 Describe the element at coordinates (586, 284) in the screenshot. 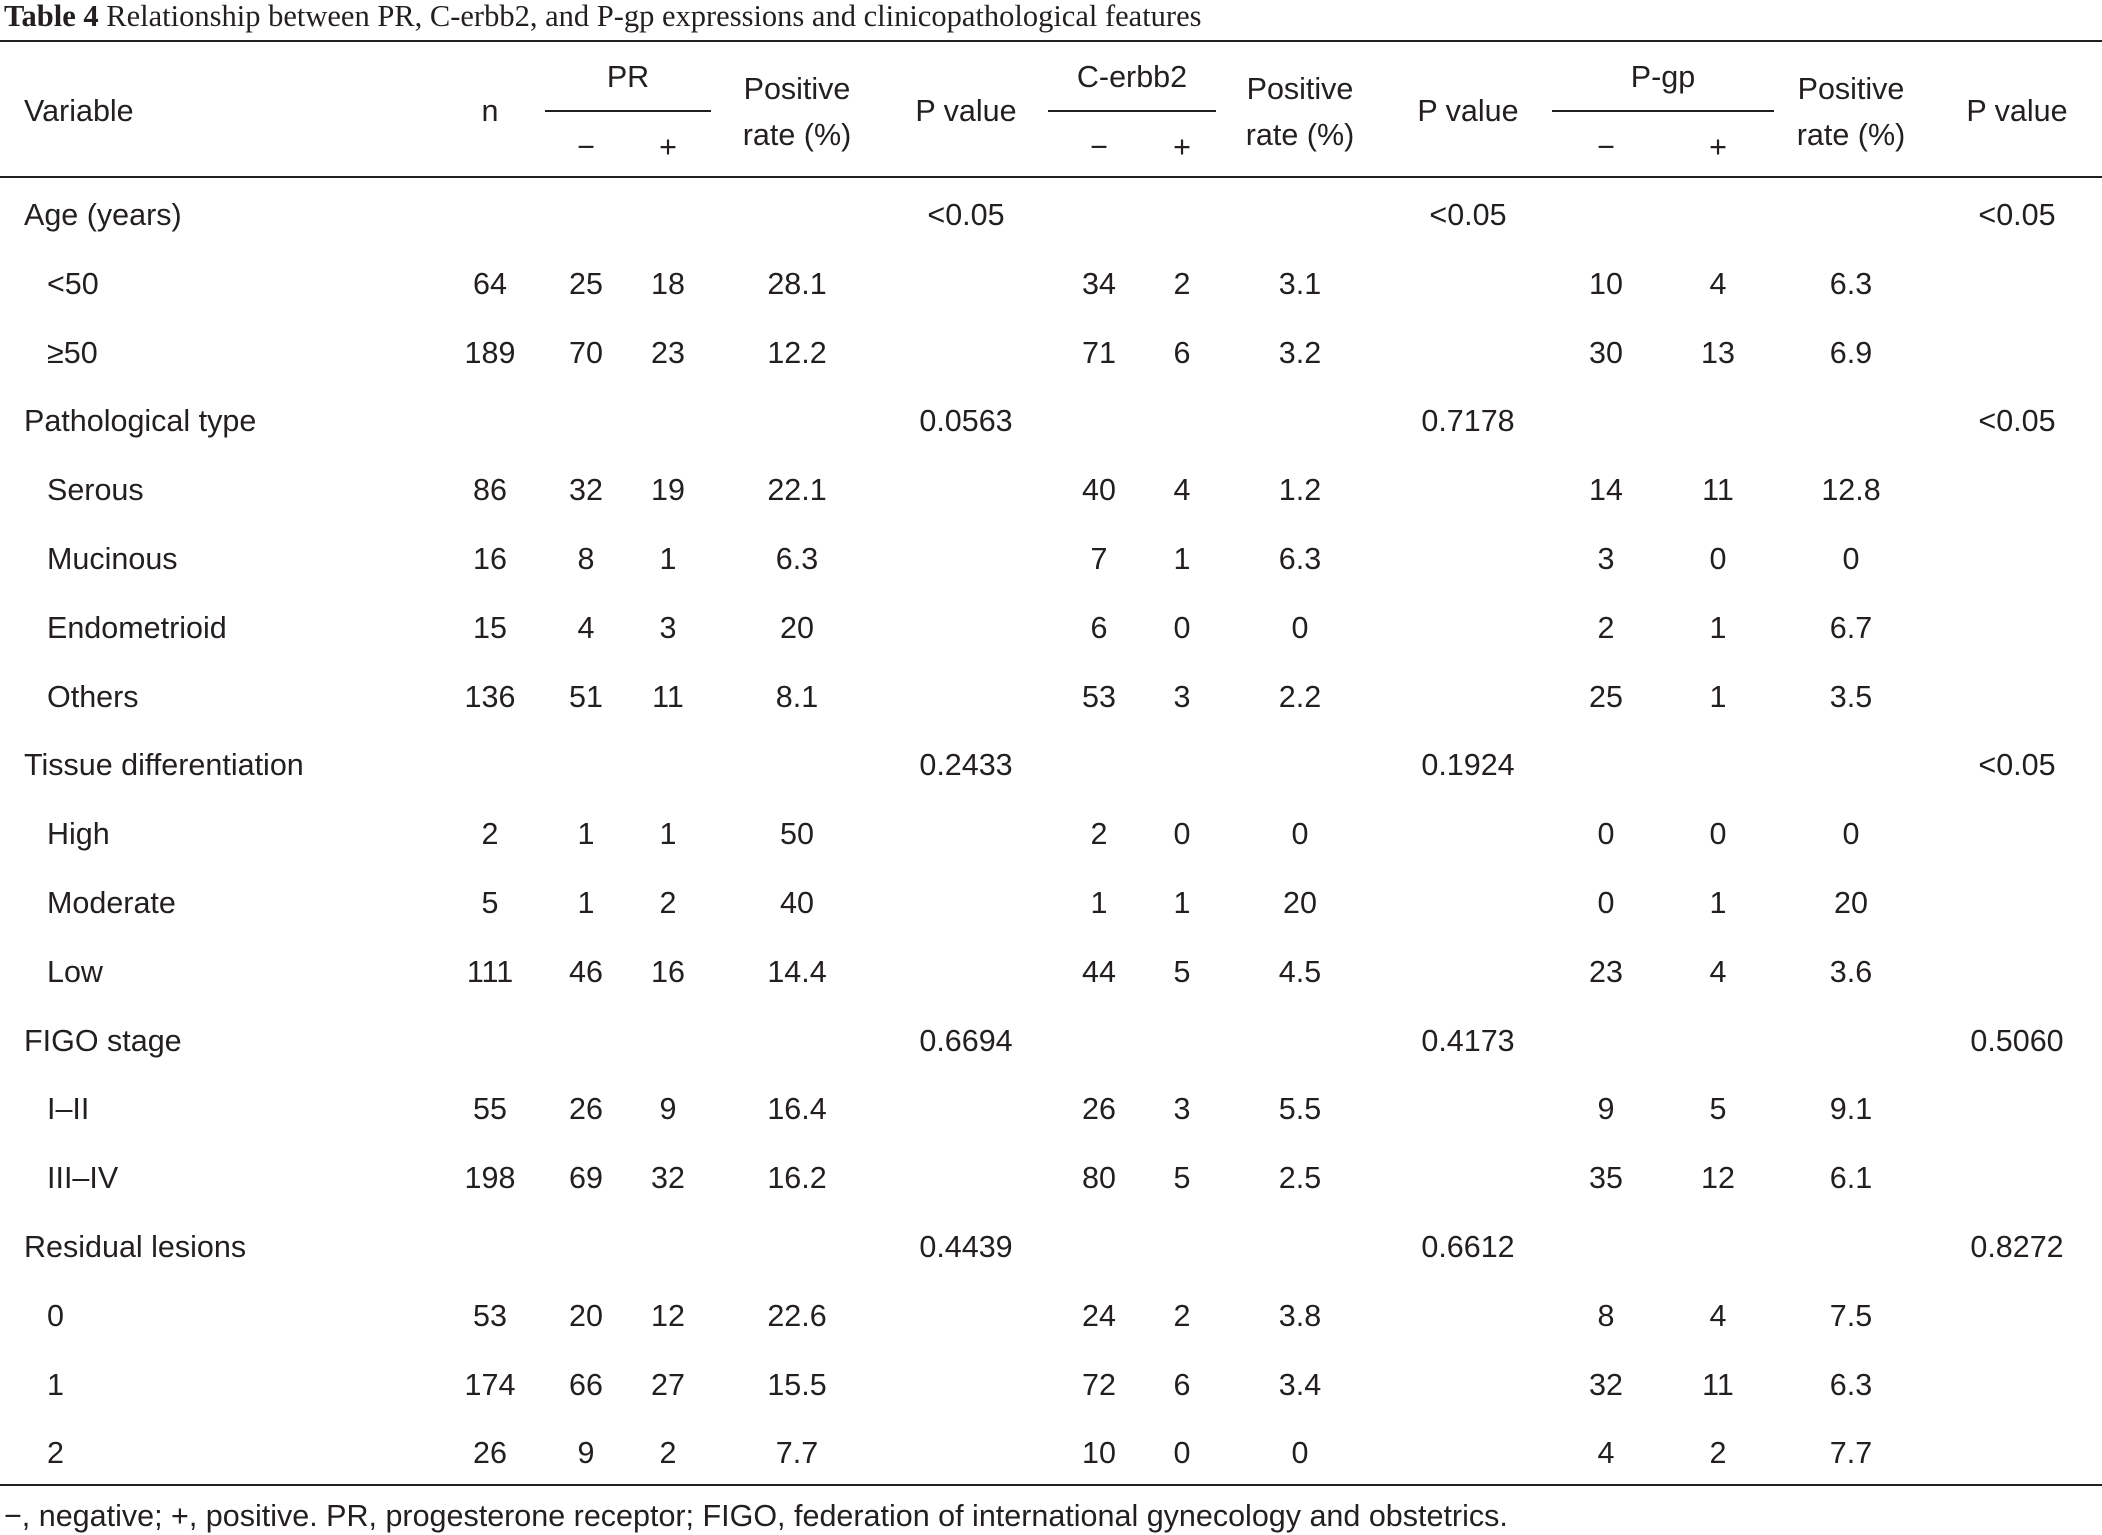

I see `cell-pr-negative: 25` at that location.